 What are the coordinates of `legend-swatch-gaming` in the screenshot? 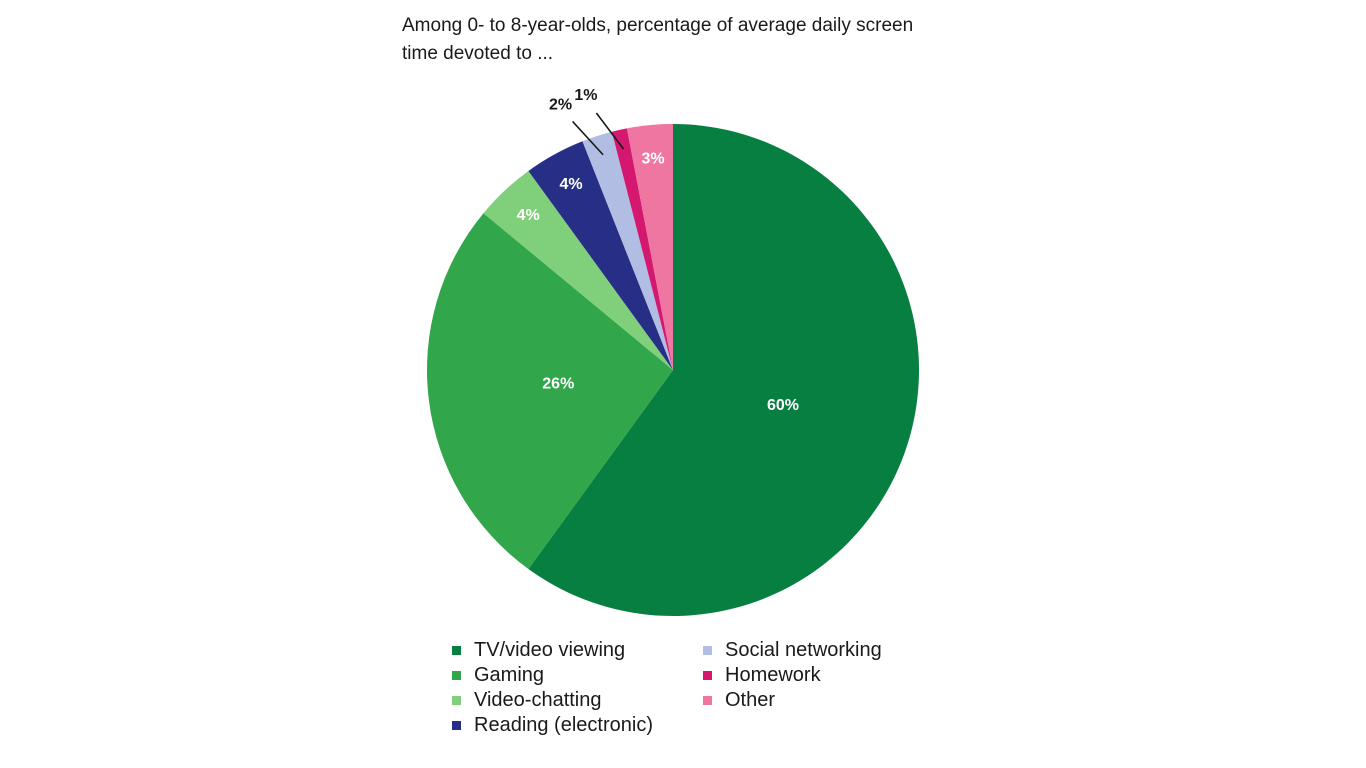 It's located at (456, 675).